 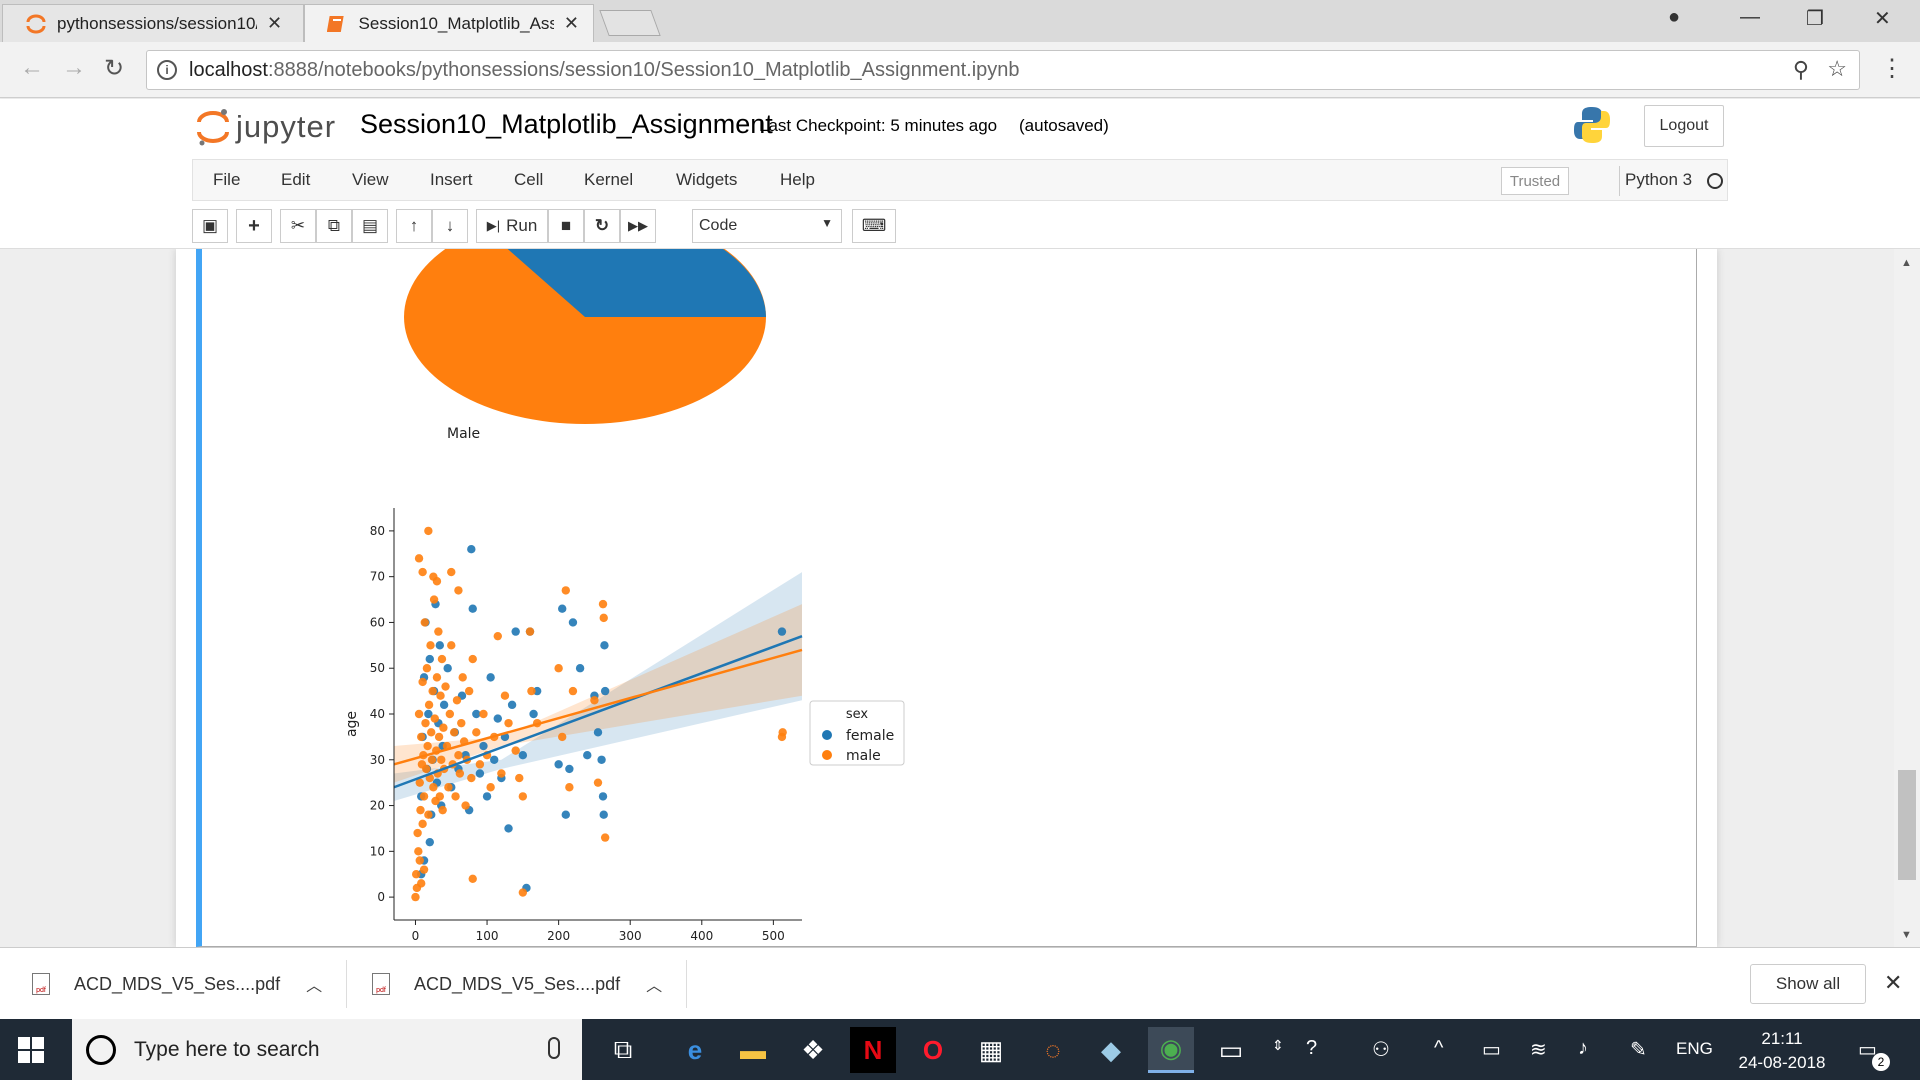 I want to click on windows-start-icon, so click(x=31, y=1050).